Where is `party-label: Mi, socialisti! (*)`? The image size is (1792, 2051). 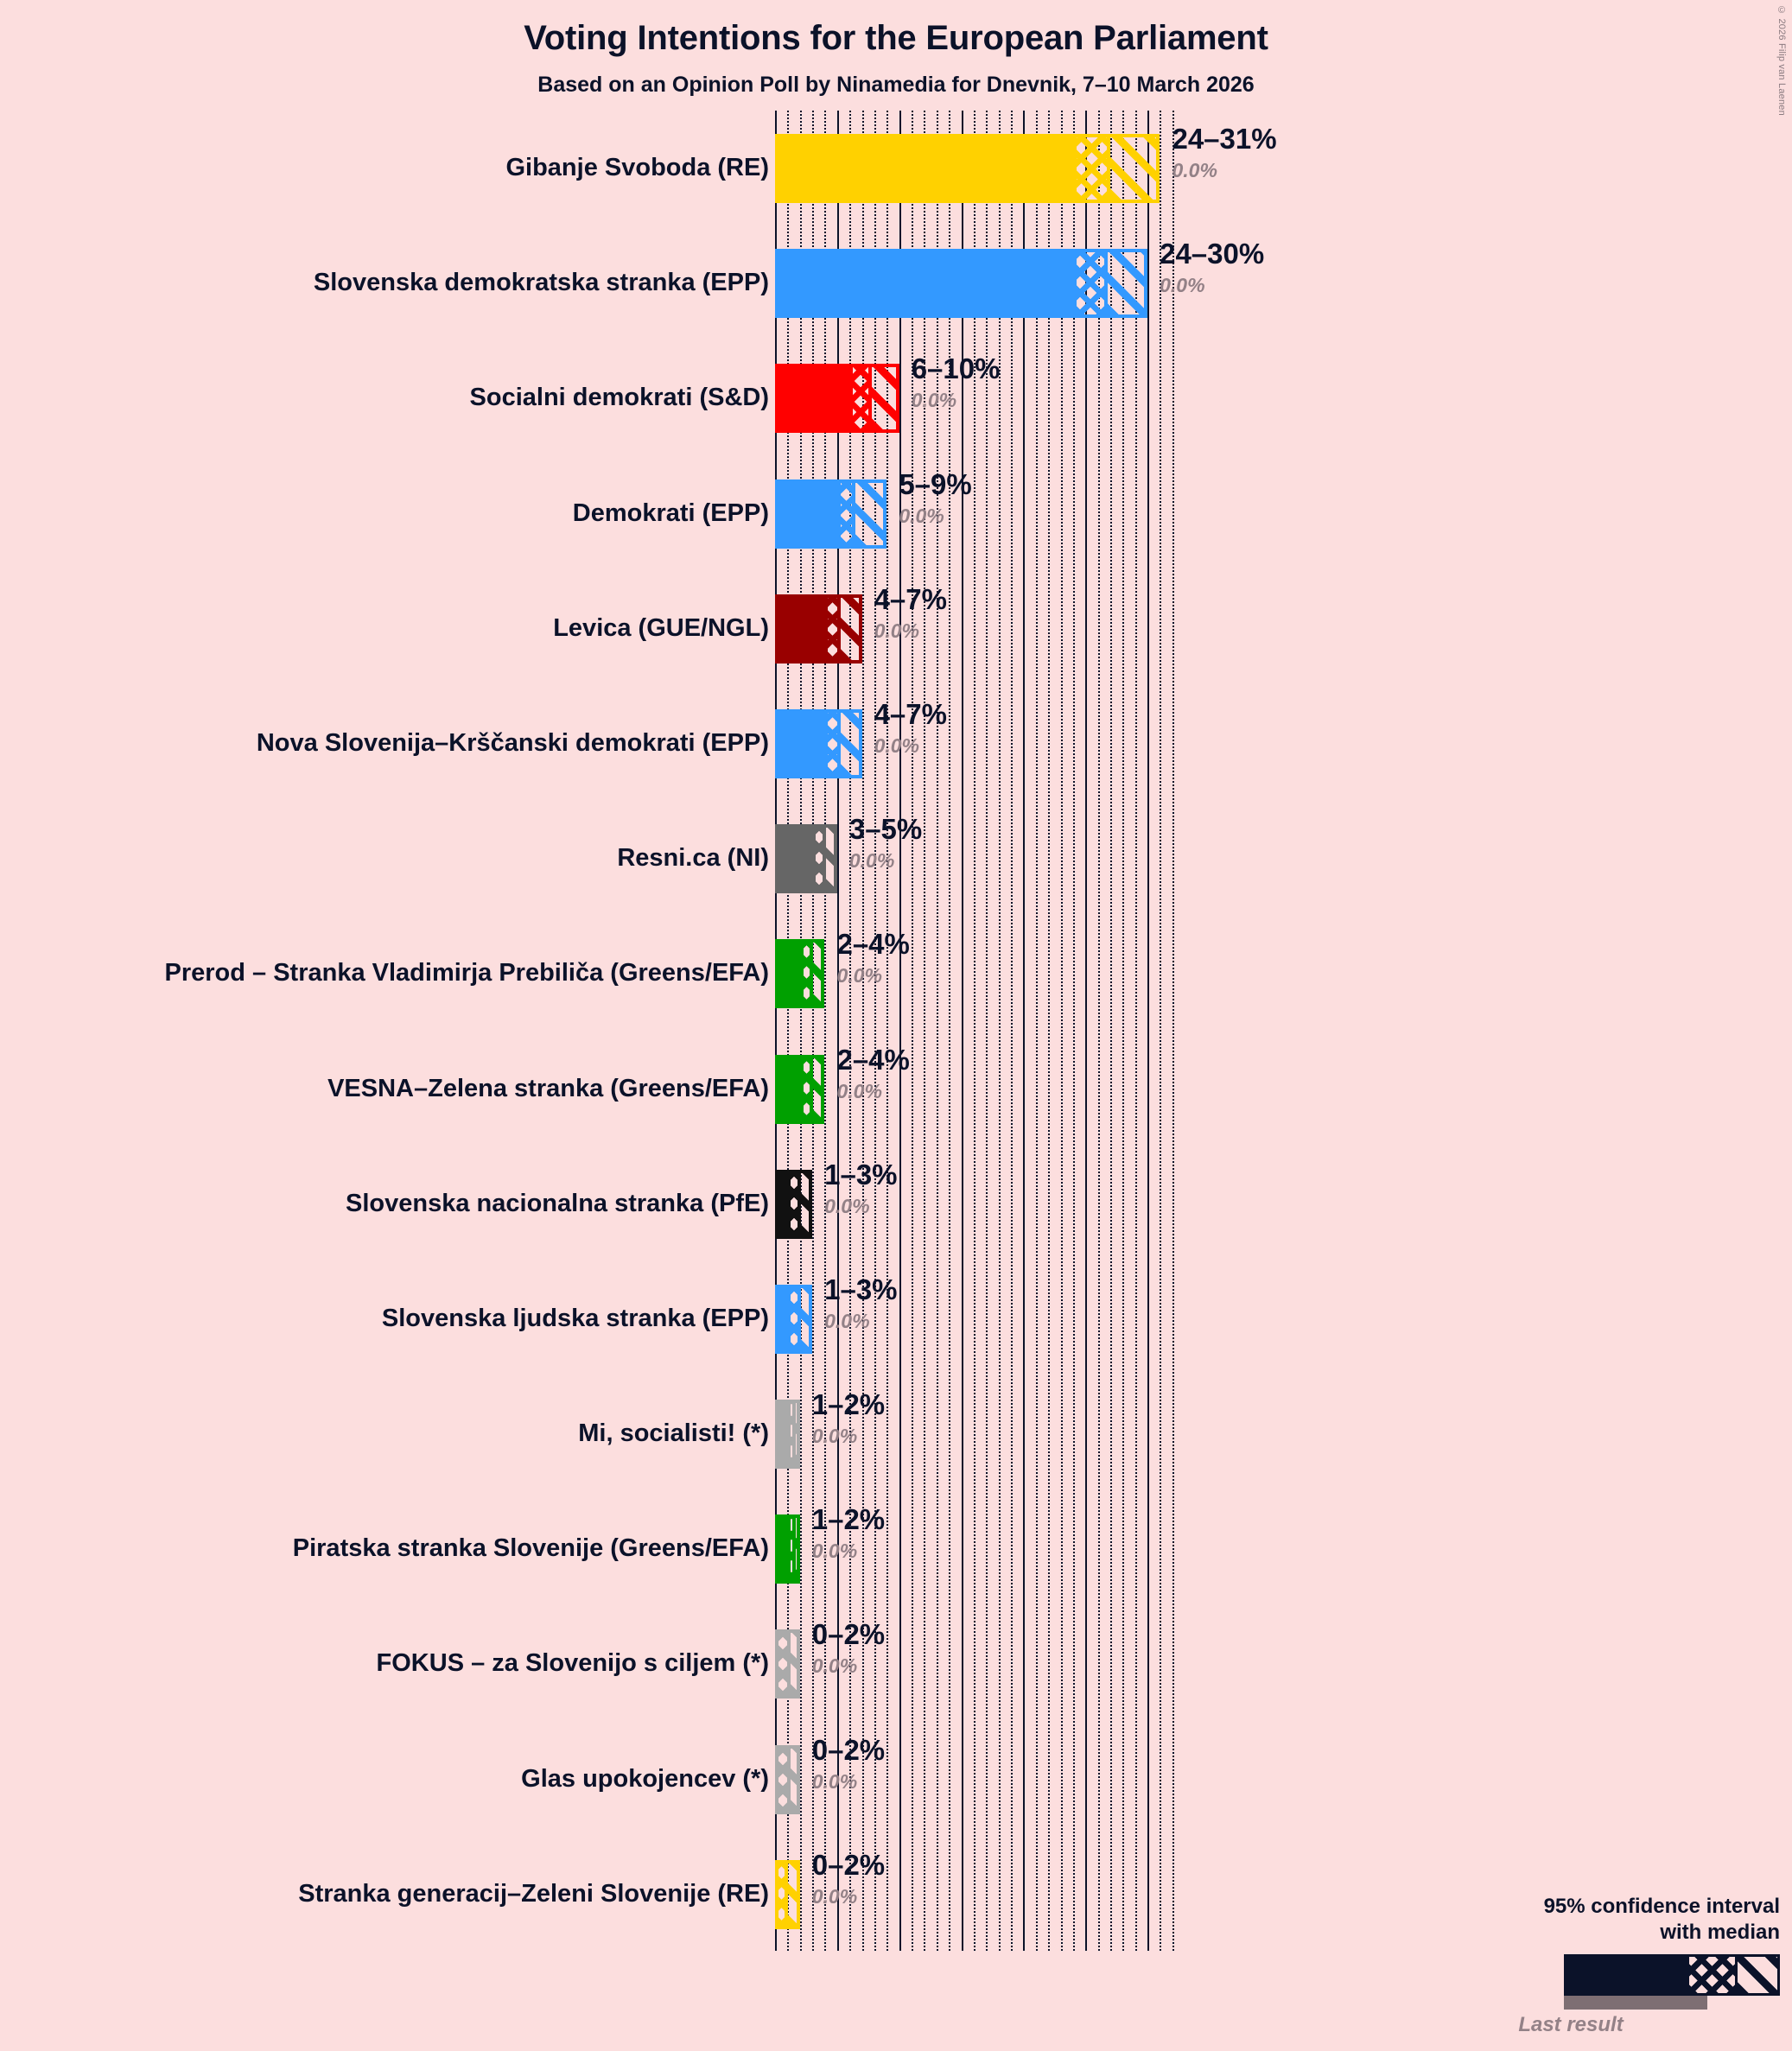 party-label: Mi, socialisti! (*) is located at coordinates (673, 1434).